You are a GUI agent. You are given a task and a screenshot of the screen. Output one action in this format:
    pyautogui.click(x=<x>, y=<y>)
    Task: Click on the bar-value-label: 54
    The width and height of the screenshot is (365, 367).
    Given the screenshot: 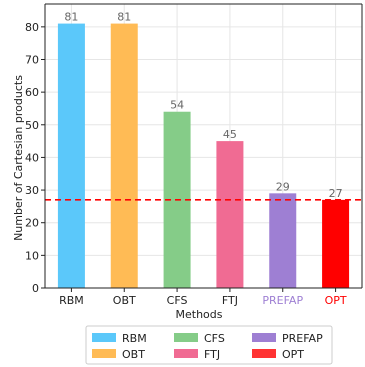 What is the action you would take?
    pyautogui.click(x=177, y=105)
    